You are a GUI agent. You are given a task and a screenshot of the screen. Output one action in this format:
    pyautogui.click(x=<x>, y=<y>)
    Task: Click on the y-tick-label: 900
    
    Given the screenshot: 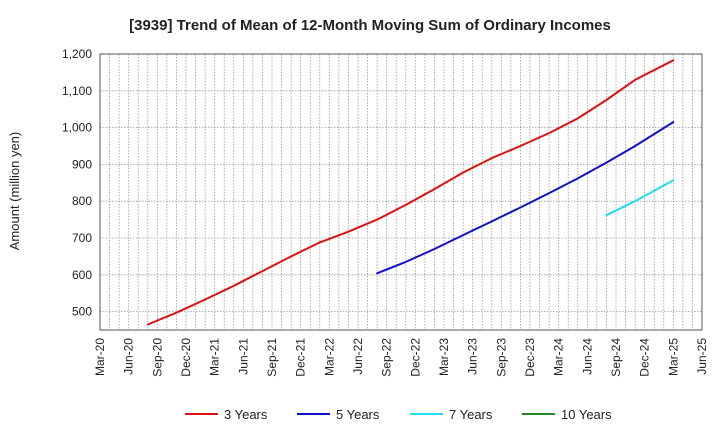 What is the action you would take?
    pyautogui.click(x=82, y=164)
    